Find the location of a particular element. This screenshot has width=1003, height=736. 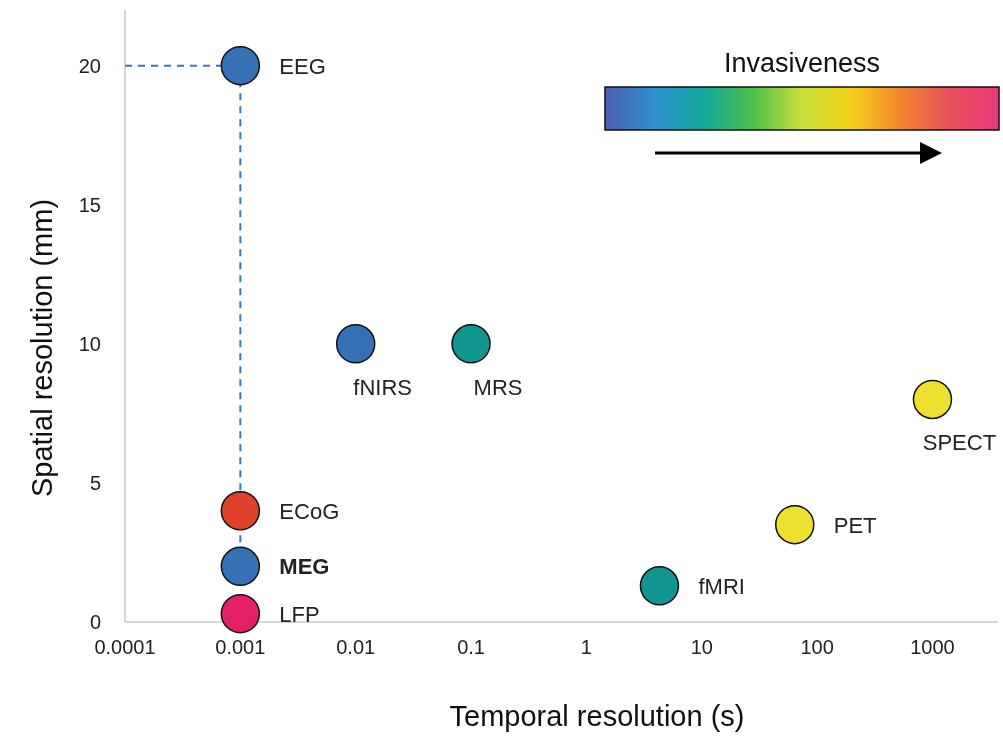

y-tick-label: 15 is located at coordinates (89, 204).